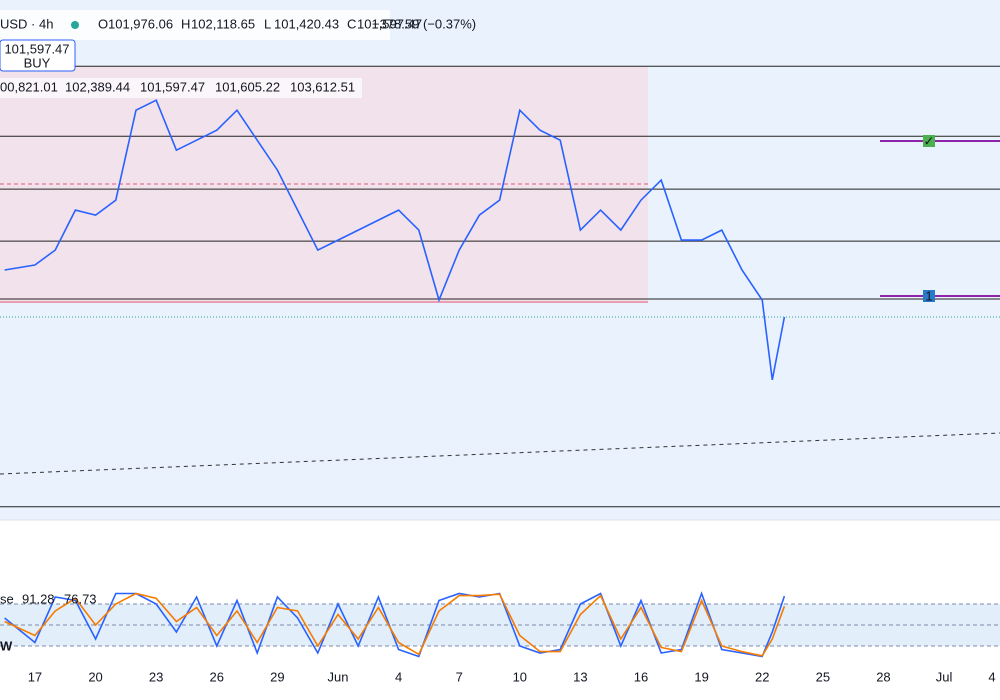  Describe the element at coordinates (883, 676) in the screenshot. I see `x-tick-label: 28` at that location.